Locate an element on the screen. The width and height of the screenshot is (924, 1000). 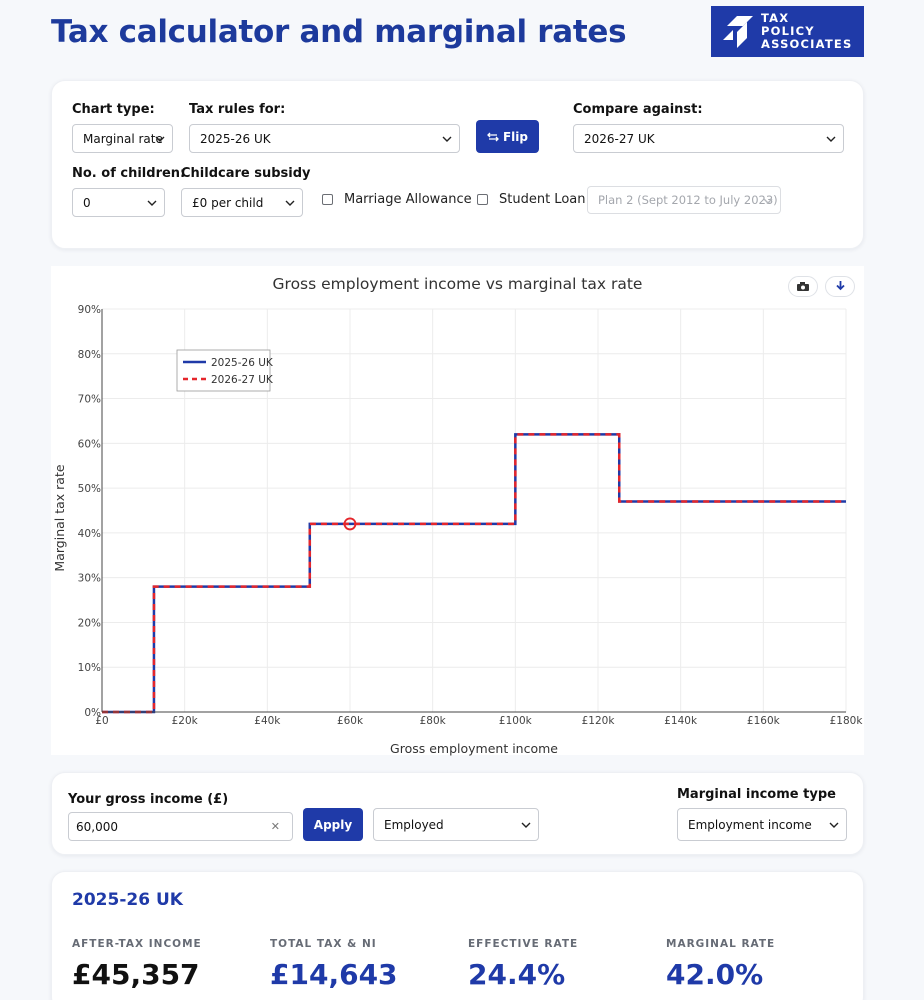
after-tax-label: AFTER-TAX INCOME is located at coordinates (137, 944).